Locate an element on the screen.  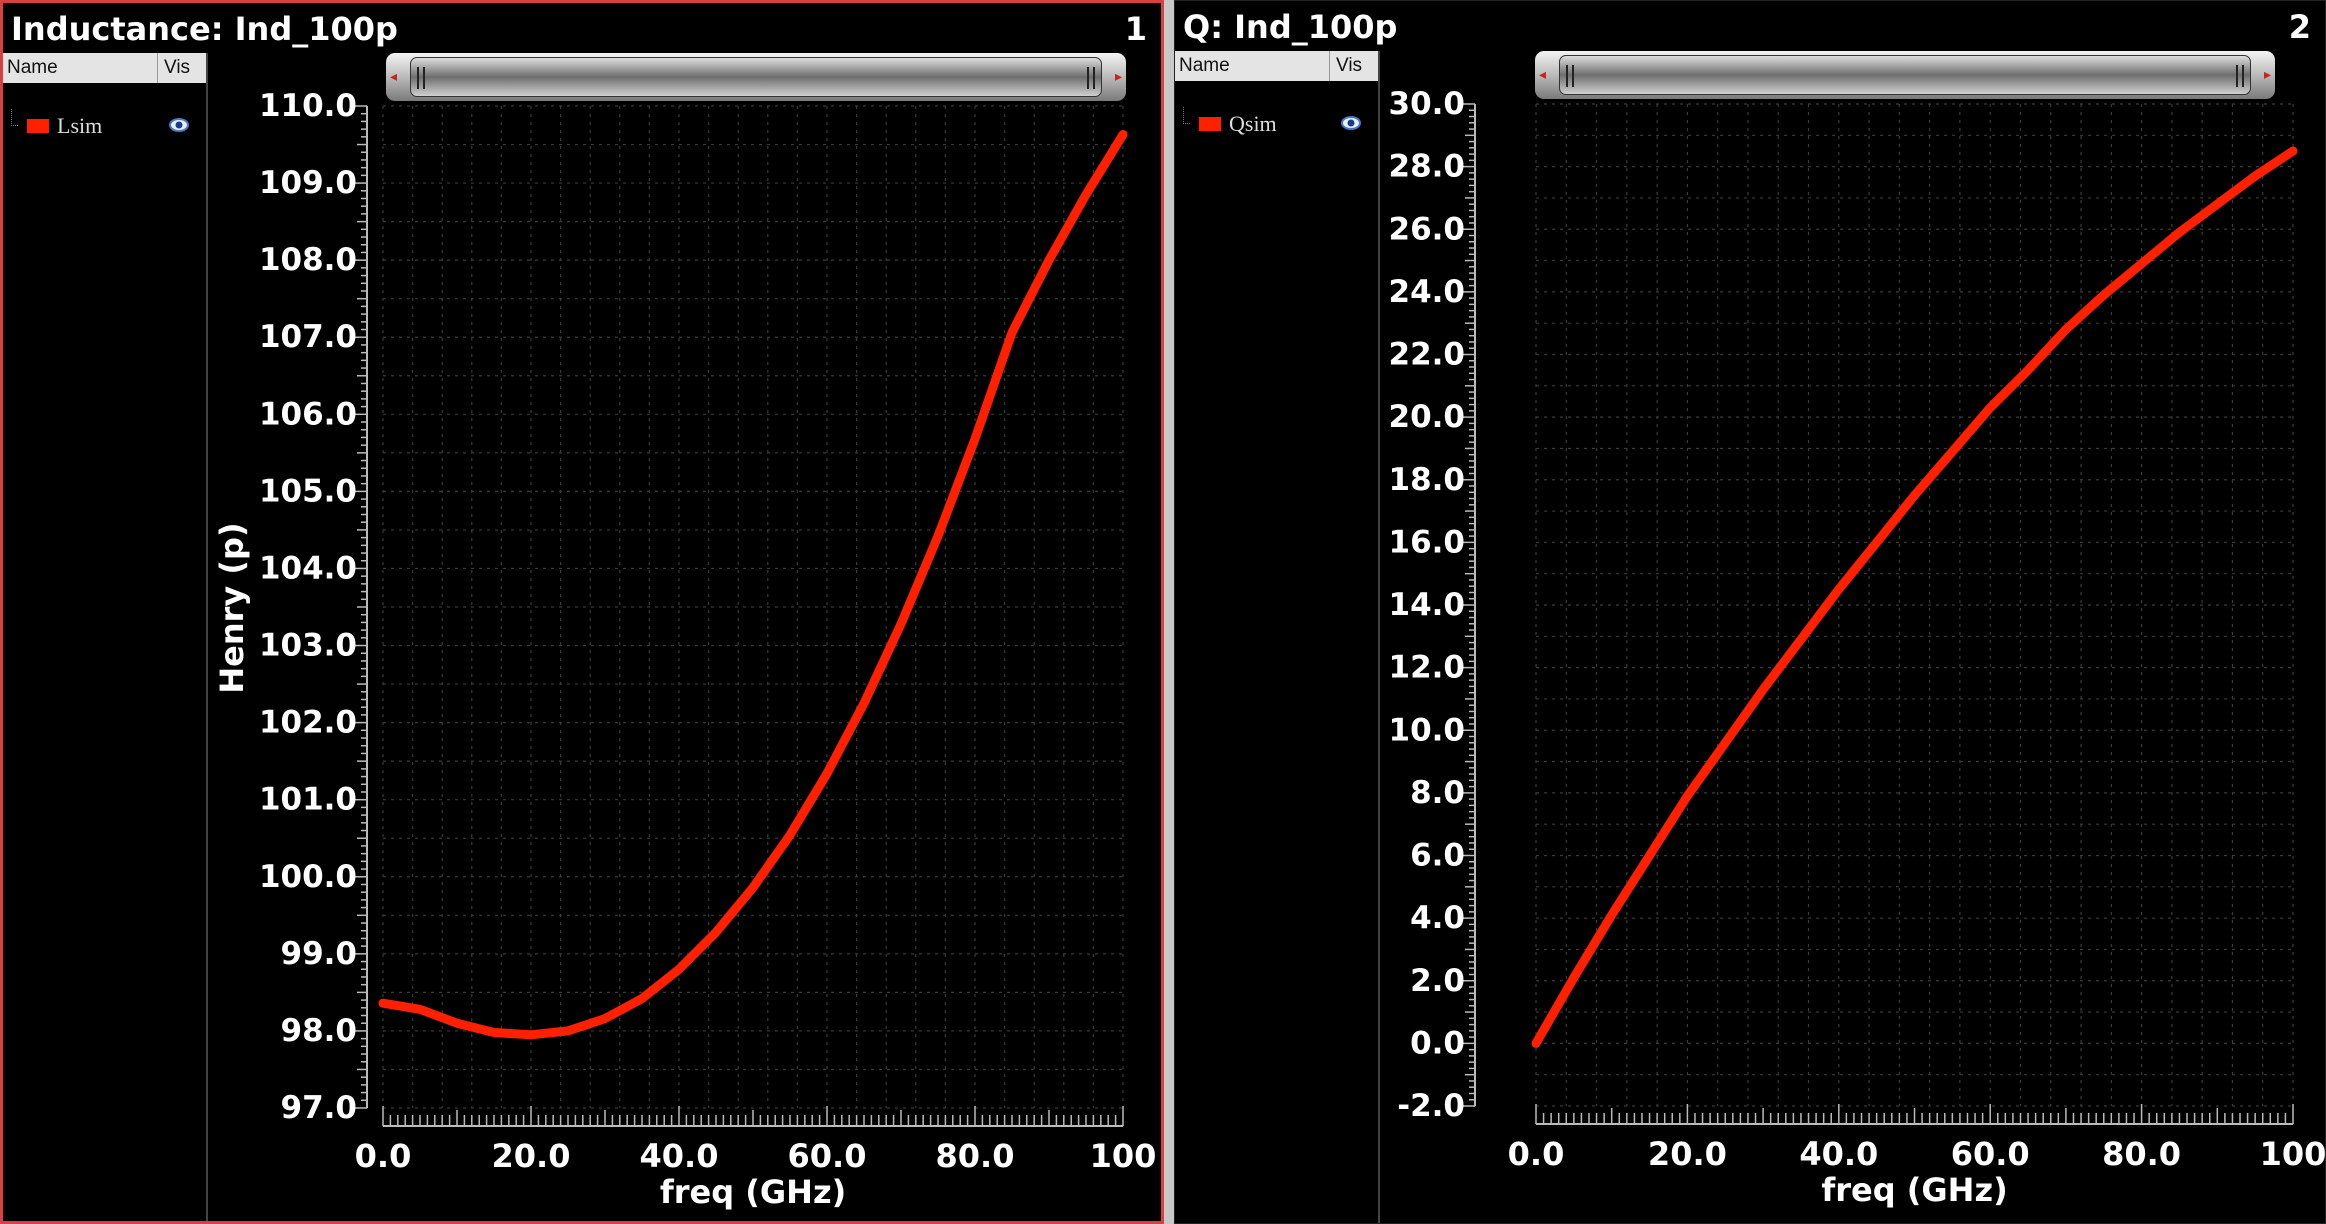
y-tick-label: 10.0 is located at coordinates (1427, 730).